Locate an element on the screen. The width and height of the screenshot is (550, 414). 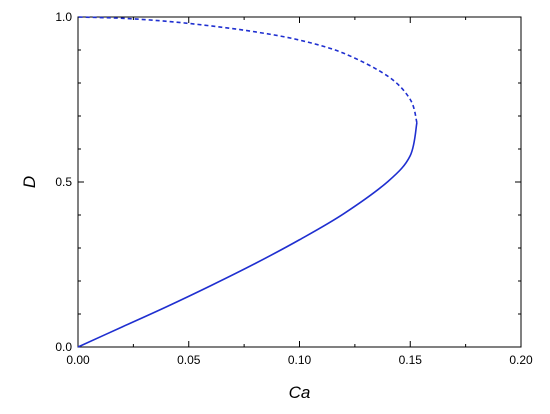
x-axis-title: Ca is located at coordinates (300, 392).